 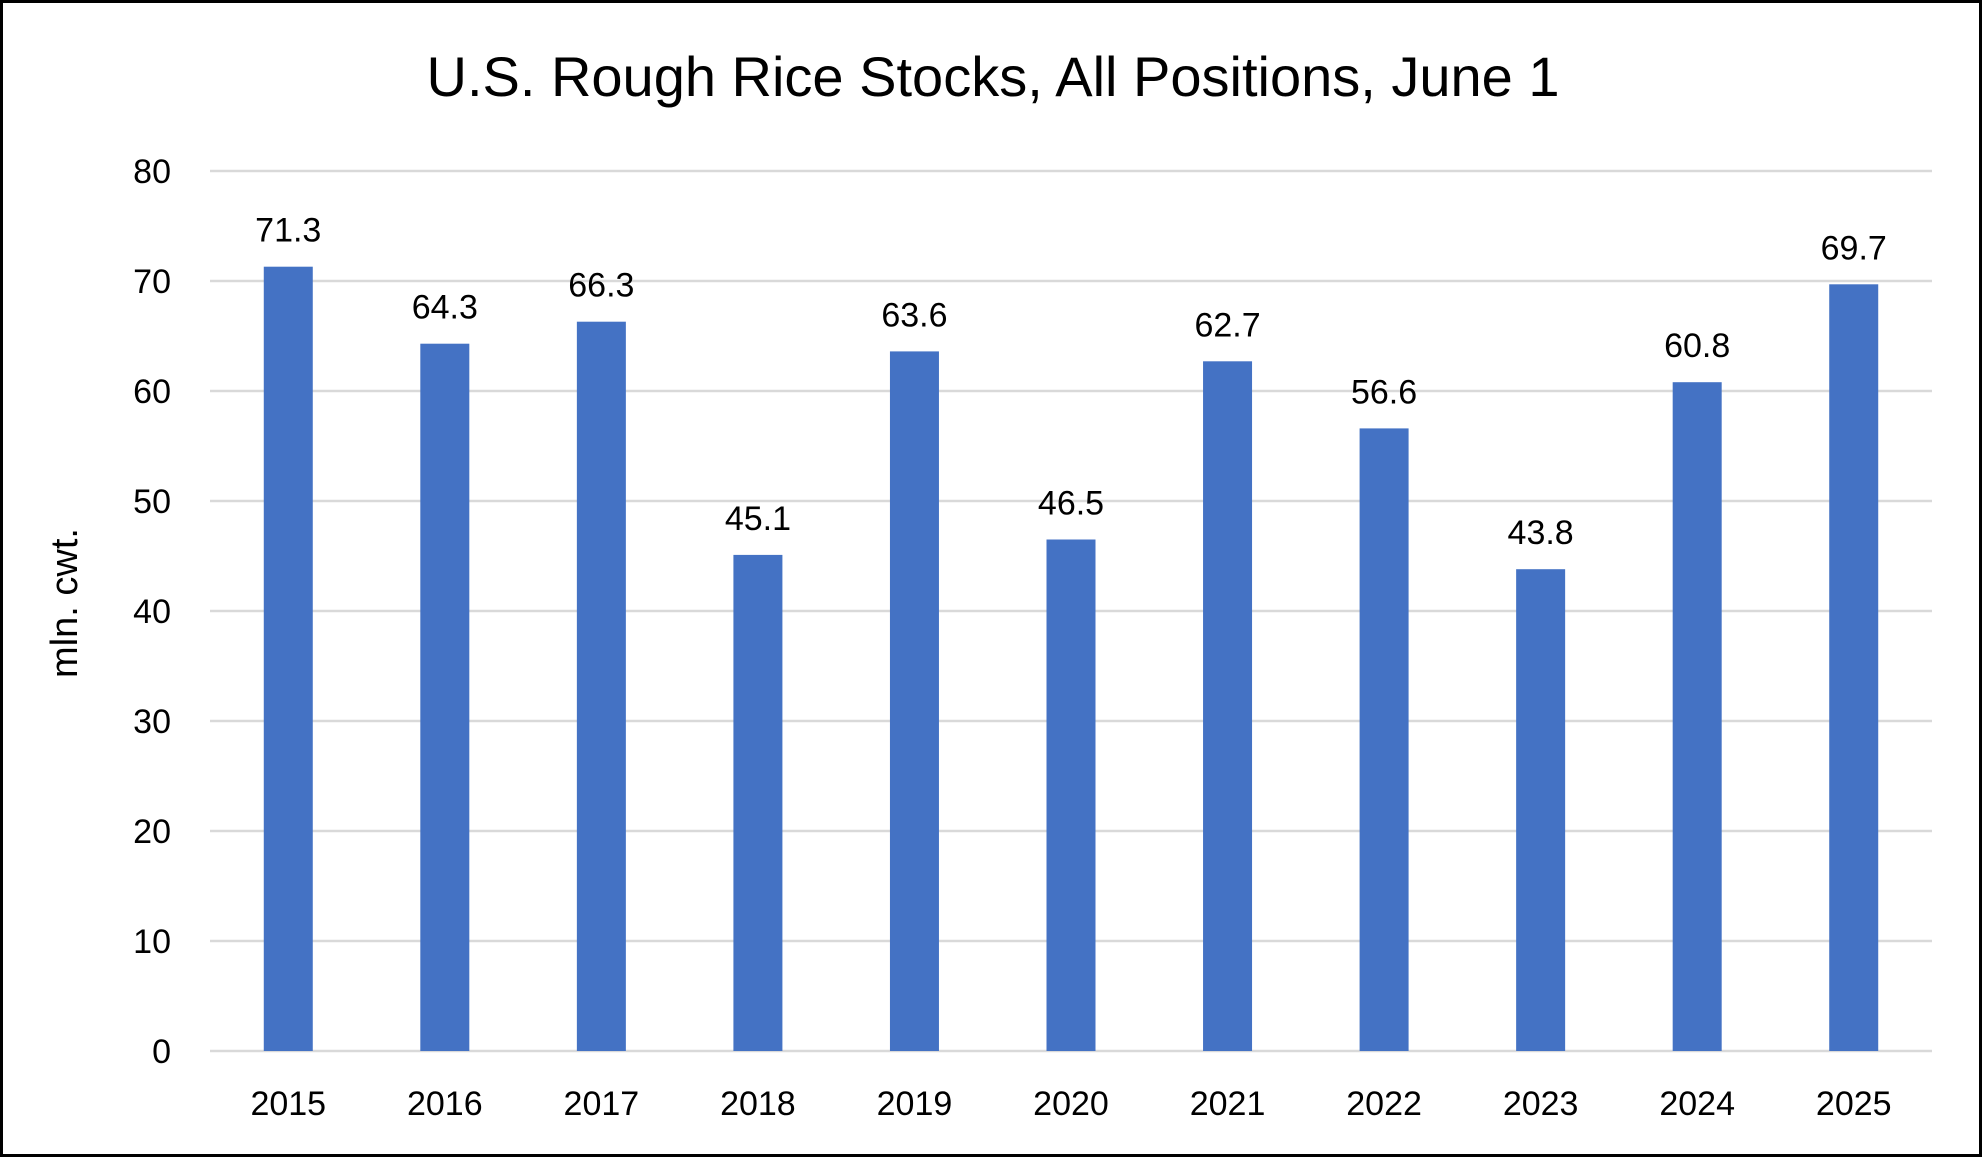 I want to click on y-tick-label: 30, so click(x=152, y=722).